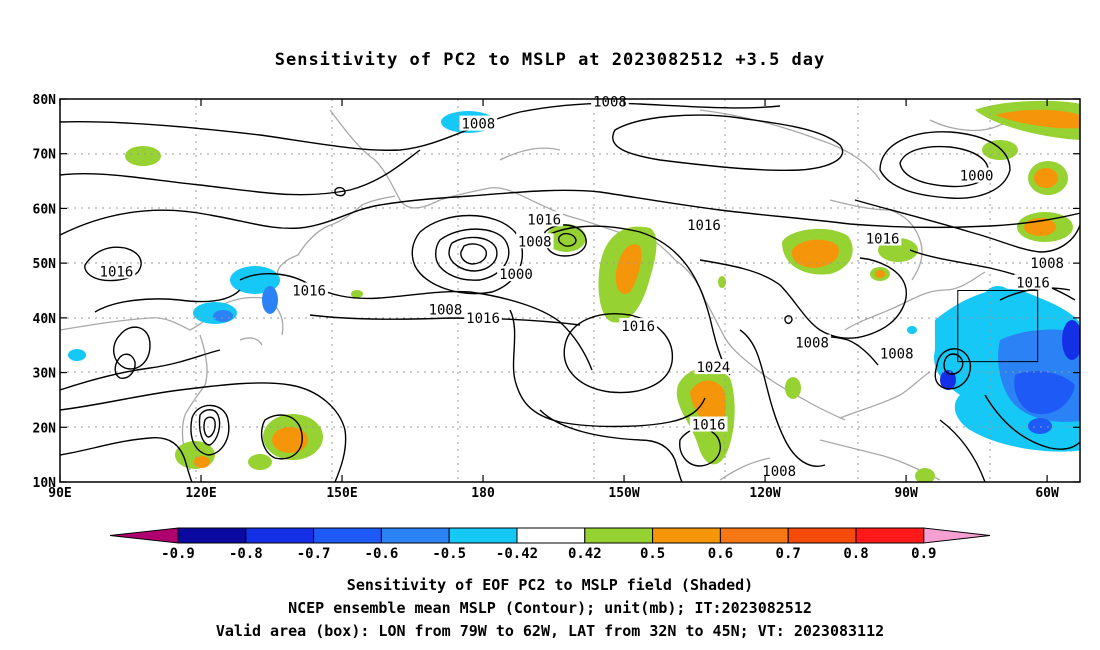 This screenshot has height=650, width=1100. I want to click on lon-label: 60W, so click(1047, 493).